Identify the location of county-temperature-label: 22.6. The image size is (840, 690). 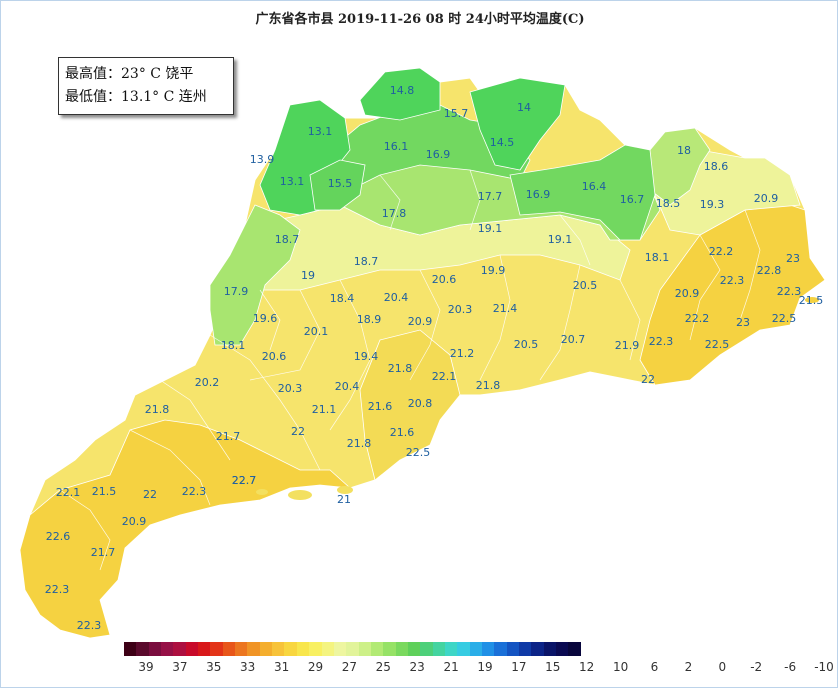
(58, 536).